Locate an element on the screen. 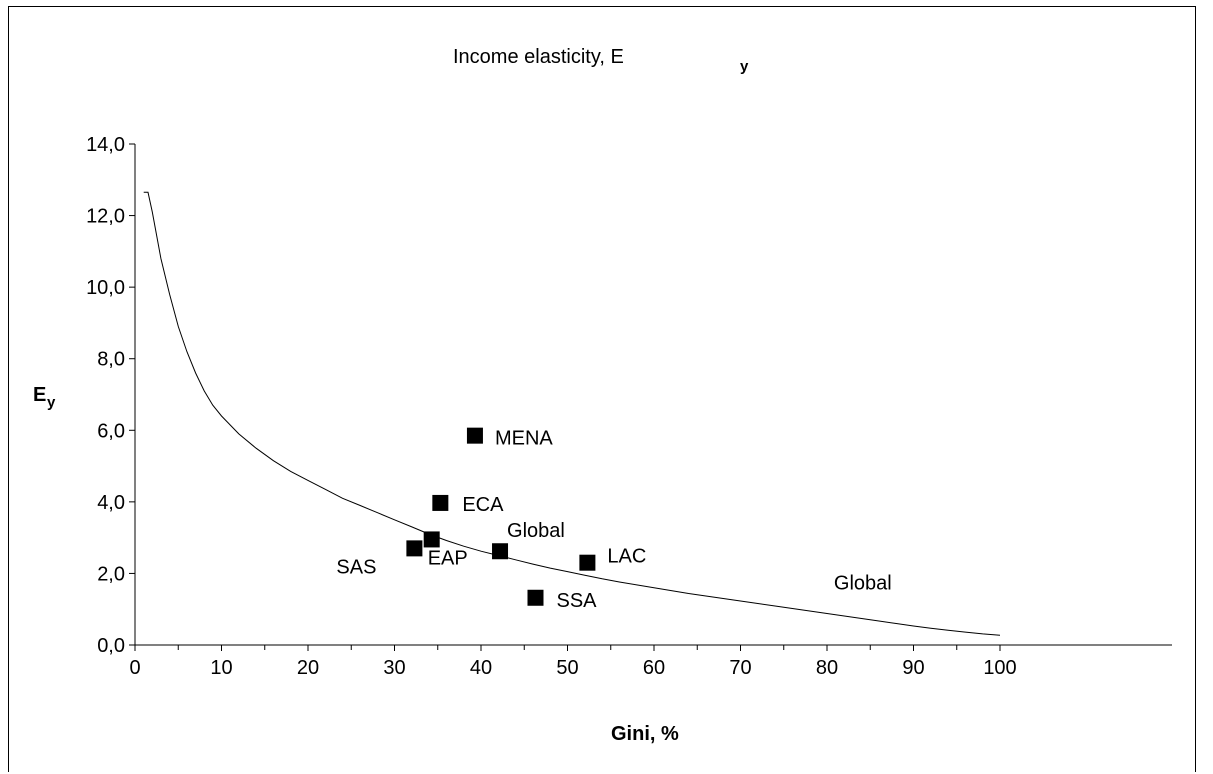 Image resolution: width=1213 pixels, height=774 pixels. point-label-mena: MENA is located at coordinates (524, 439).